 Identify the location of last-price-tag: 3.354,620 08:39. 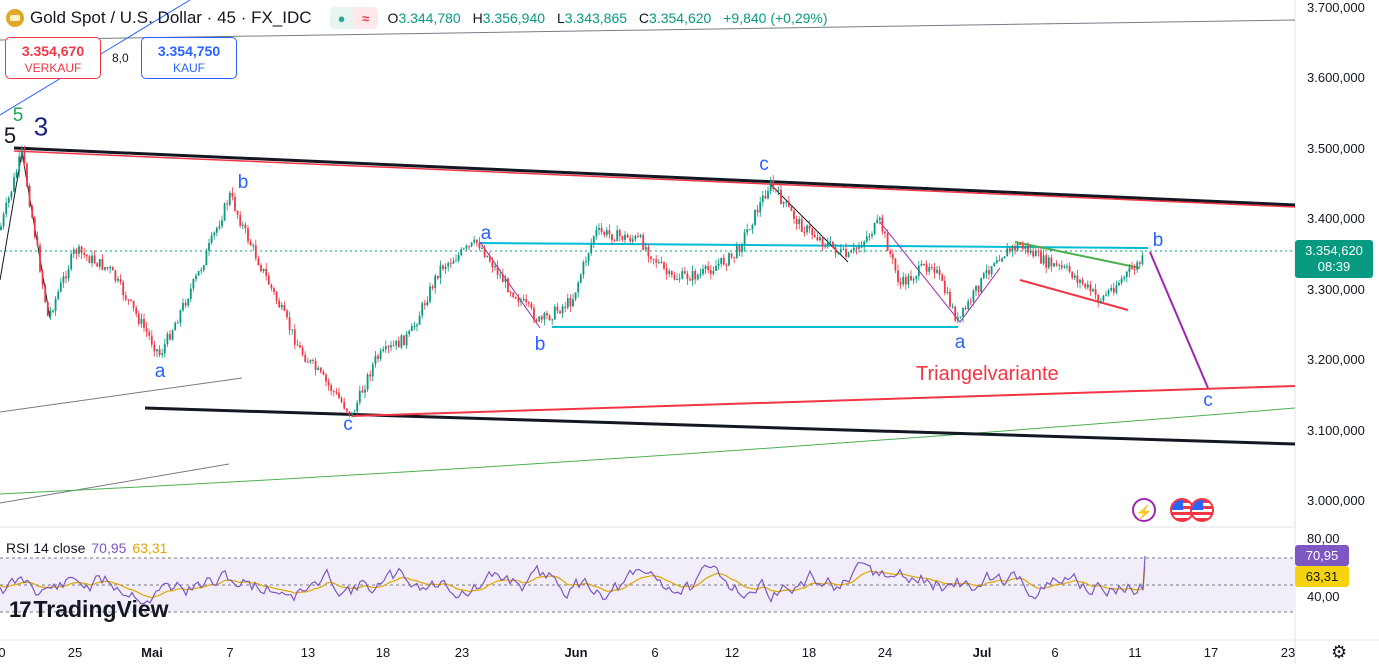
(1334, 259).